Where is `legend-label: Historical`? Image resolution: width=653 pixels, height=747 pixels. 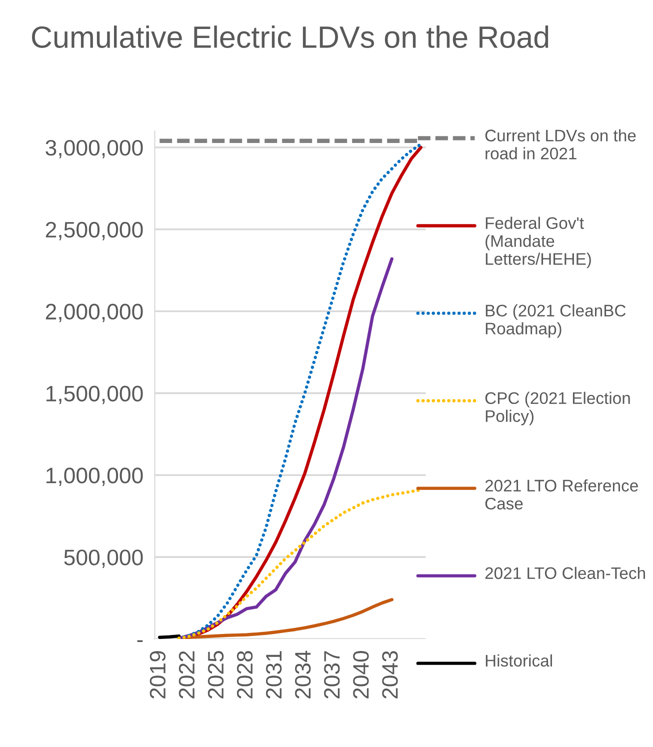
legend-label: Historical is located at coordinates (519, 660).